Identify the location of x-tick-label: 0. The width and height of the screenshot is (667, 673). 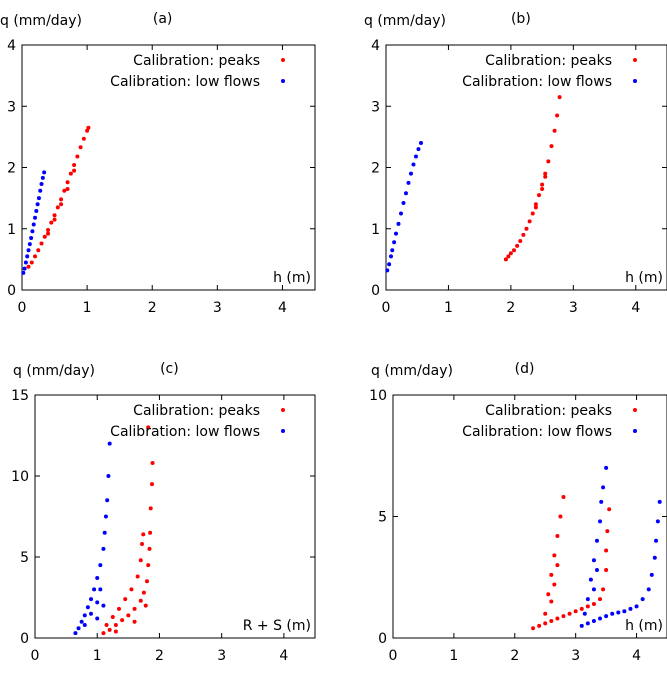
(35, 656).